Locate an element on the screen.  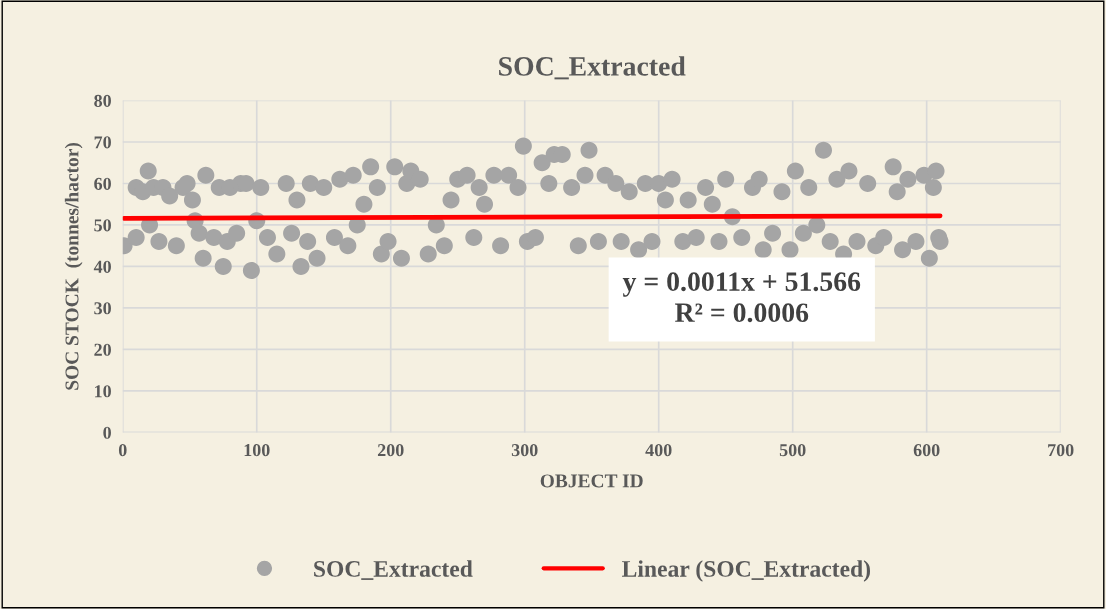
x-axis-title: OBJECT ID is located at coordinates (591, 481).